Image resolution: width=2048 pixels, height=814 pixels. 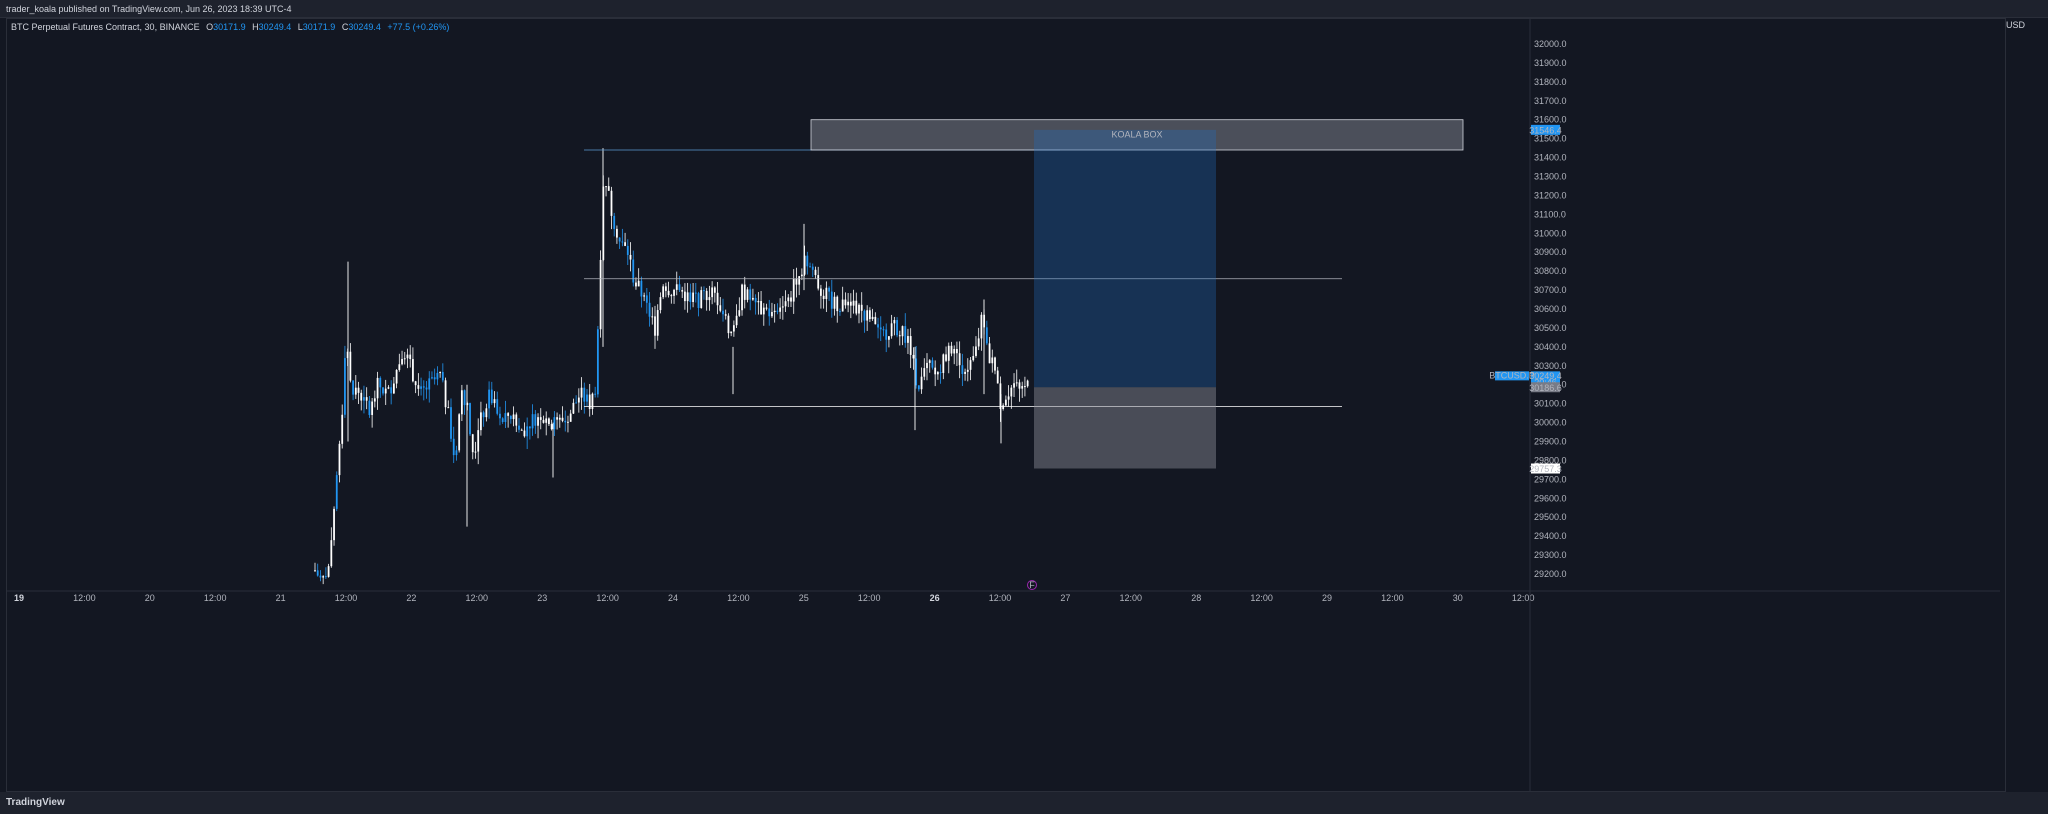 I want to click on price-tick-label: 29200.0, so click(x=1550, y=574).